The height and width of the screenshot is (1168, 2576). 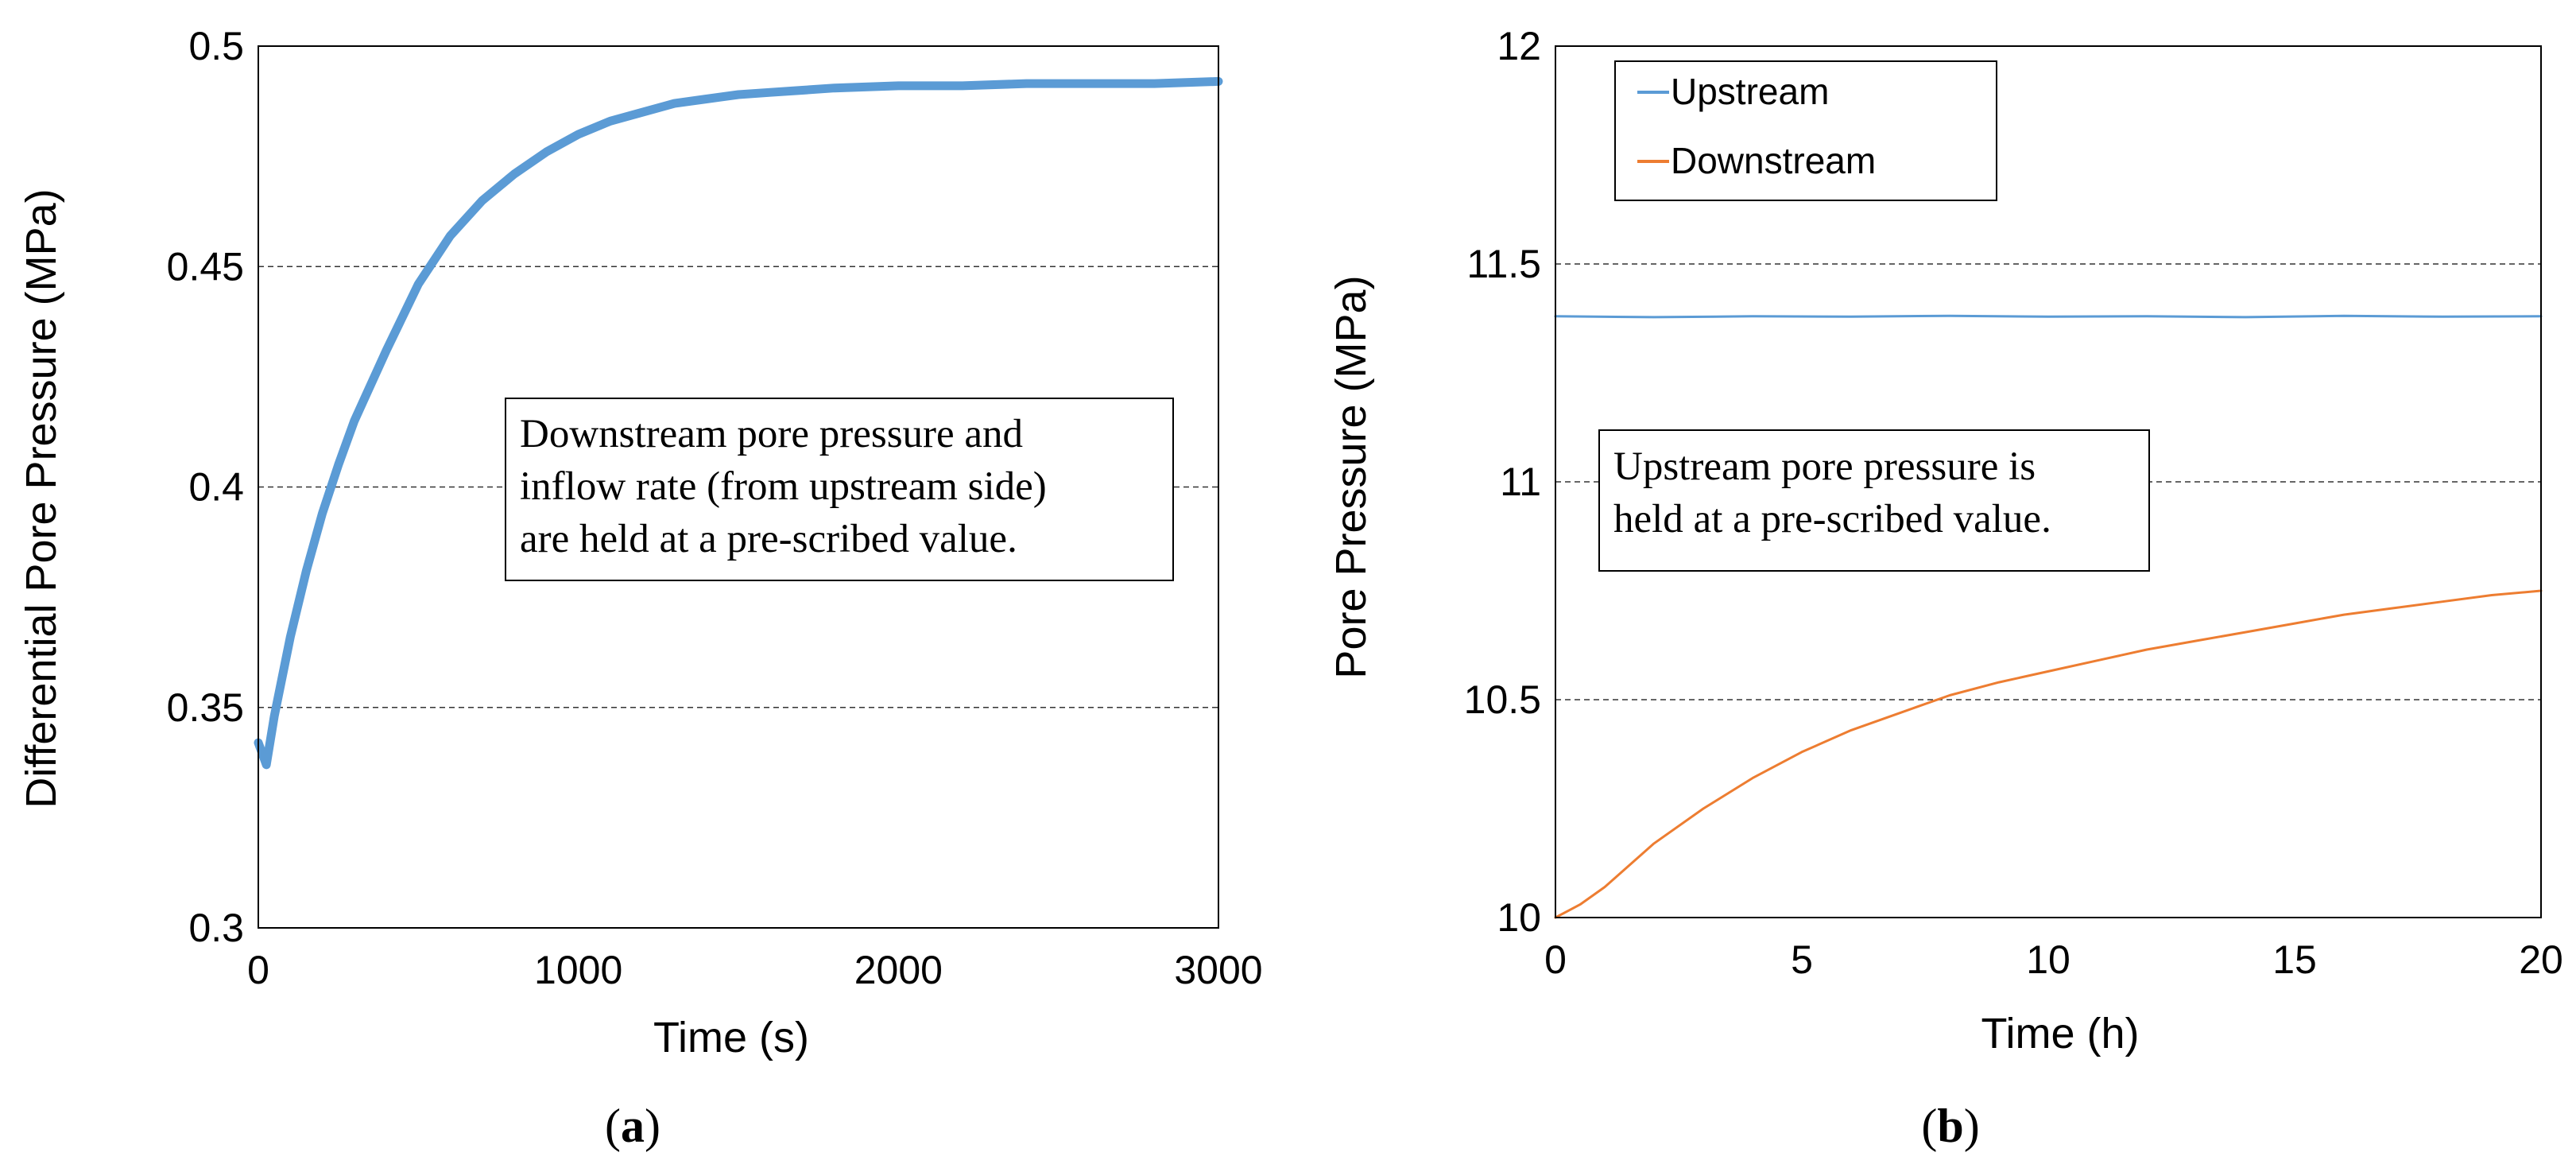 I want to click on panel-label-b-letter: b, so click(x=1950, y=1126).